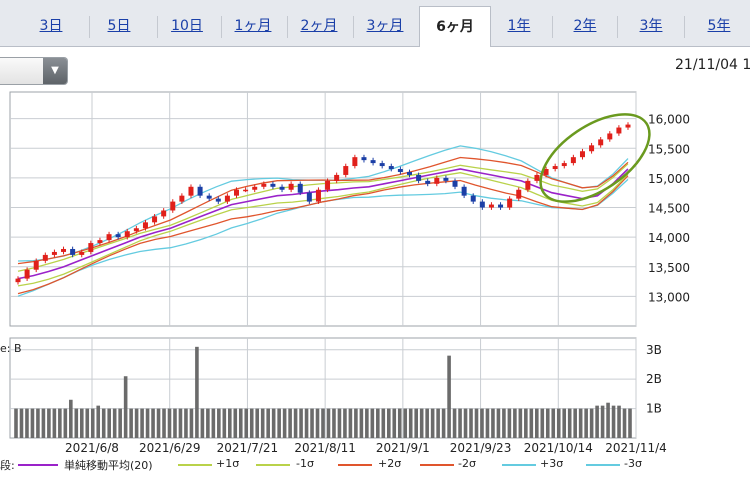  What do you see at coordinates (253, 26) in the screenshot?
I see `tab-1m: 1ヶ月` at bounding box center [253, 26].